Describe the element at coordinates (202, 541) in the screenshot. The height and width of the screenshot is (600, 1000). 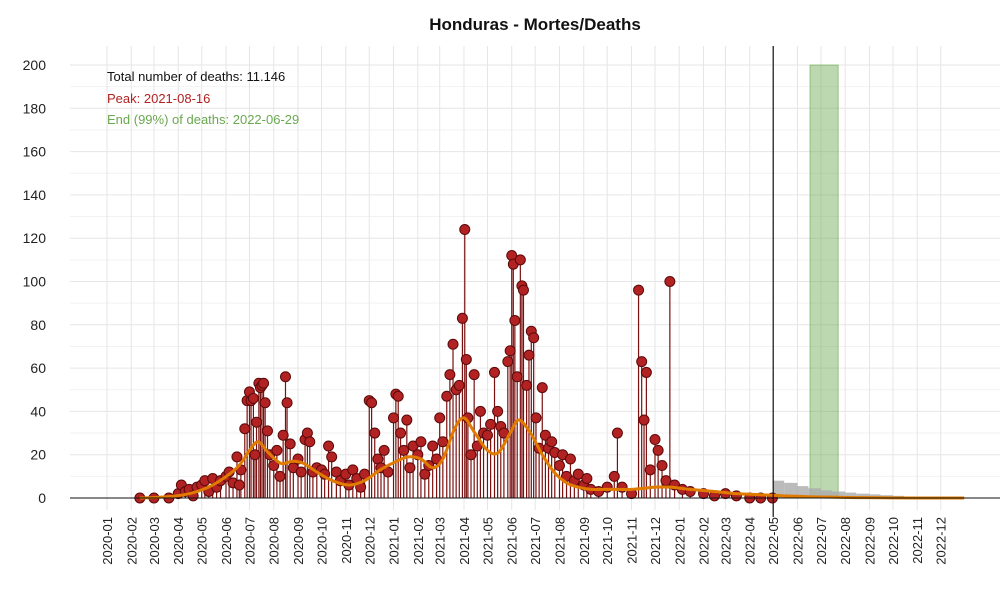
I see `x-tick-label: 2020-05` at that location.